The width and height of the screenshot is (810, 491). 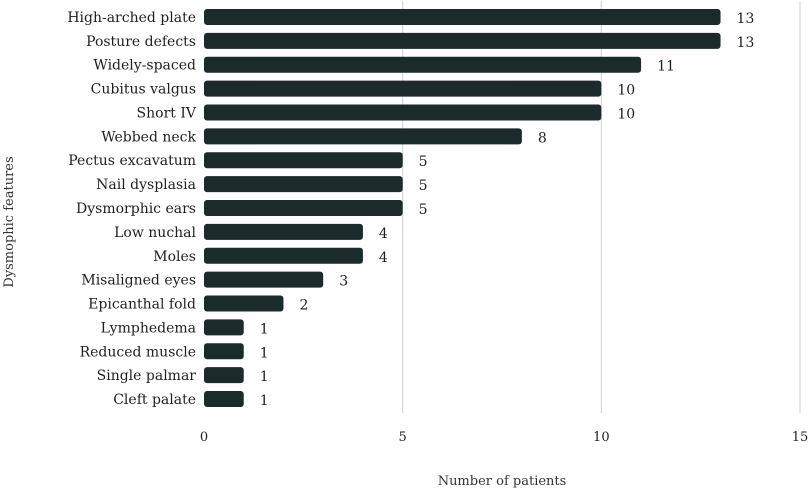 What do you see at coordinates (601, 437) in the screenshot?
I see `x-tick-label: 10` at bounding box center [601, 437].